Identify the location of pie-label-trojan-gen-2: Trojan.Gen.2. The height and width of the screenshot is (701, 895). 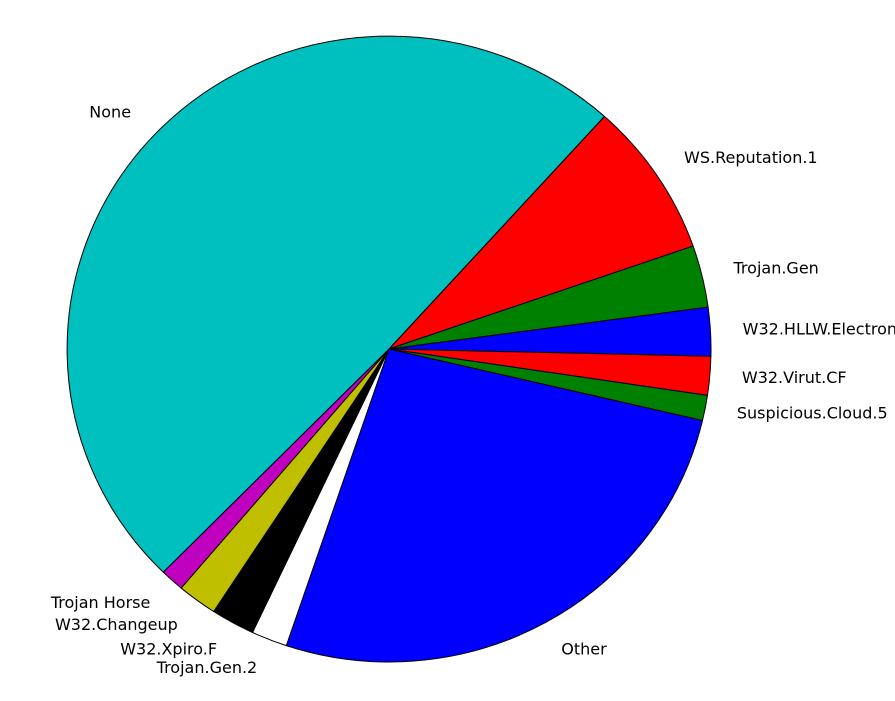
(207, 667).